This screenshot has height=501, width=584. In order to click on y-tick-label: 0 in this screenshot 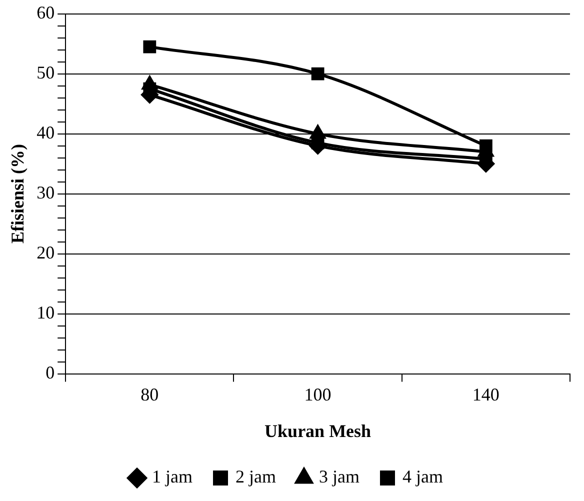, I will do `click(50, 372)`.